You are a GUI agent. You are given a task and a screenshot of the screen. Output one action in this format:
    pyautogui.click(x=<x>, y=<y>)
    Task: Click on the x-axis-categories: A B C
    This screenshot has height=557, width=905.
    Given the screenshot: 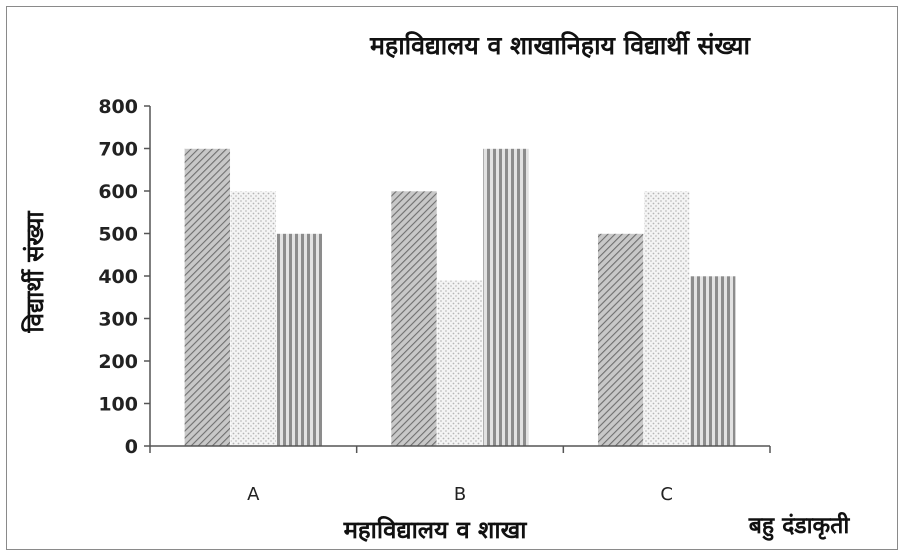 What is the action you would take?
    pyautogui.click(x=460, y=494)
    